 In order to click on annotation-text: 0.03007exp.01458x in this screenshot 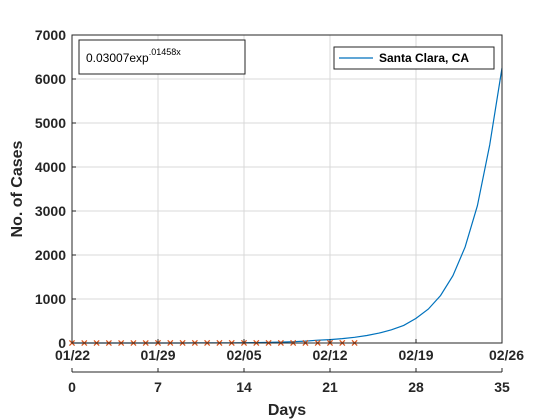, I will do `click(133, 56)`.